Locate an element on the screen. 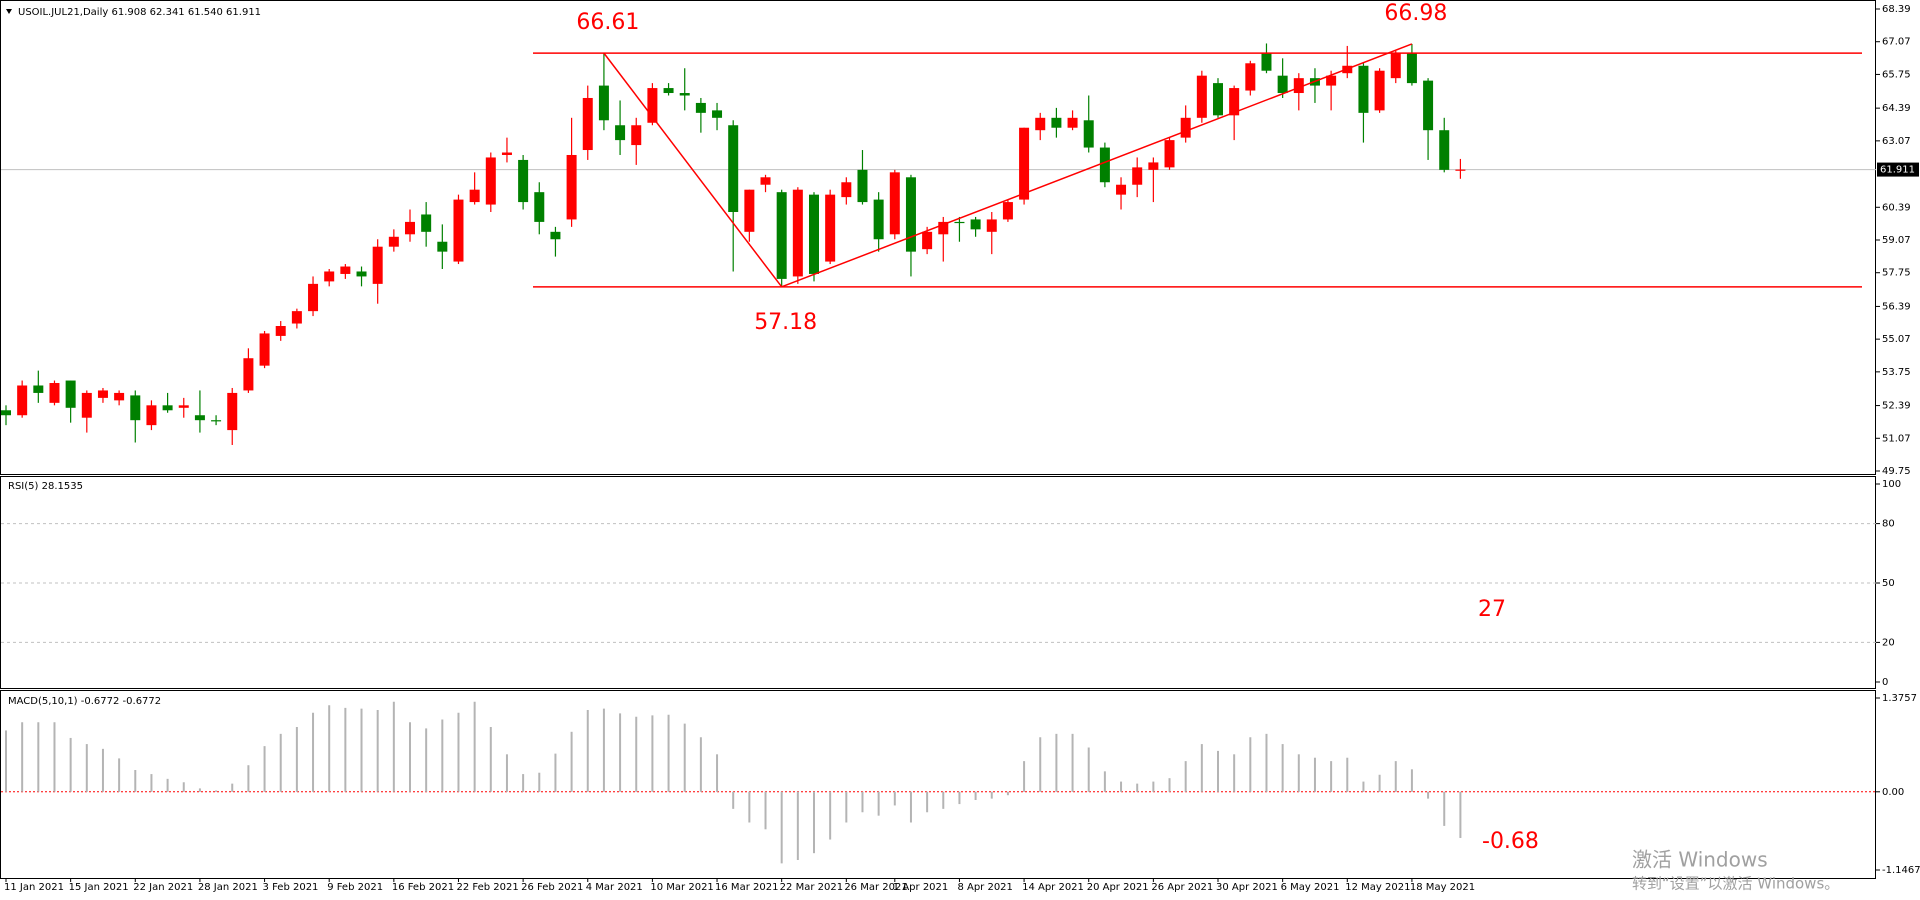 The width and height of the screenshot is (1920, 900). x-tick-label: 16 Feb 2021 is located at coordinates (423, 887).